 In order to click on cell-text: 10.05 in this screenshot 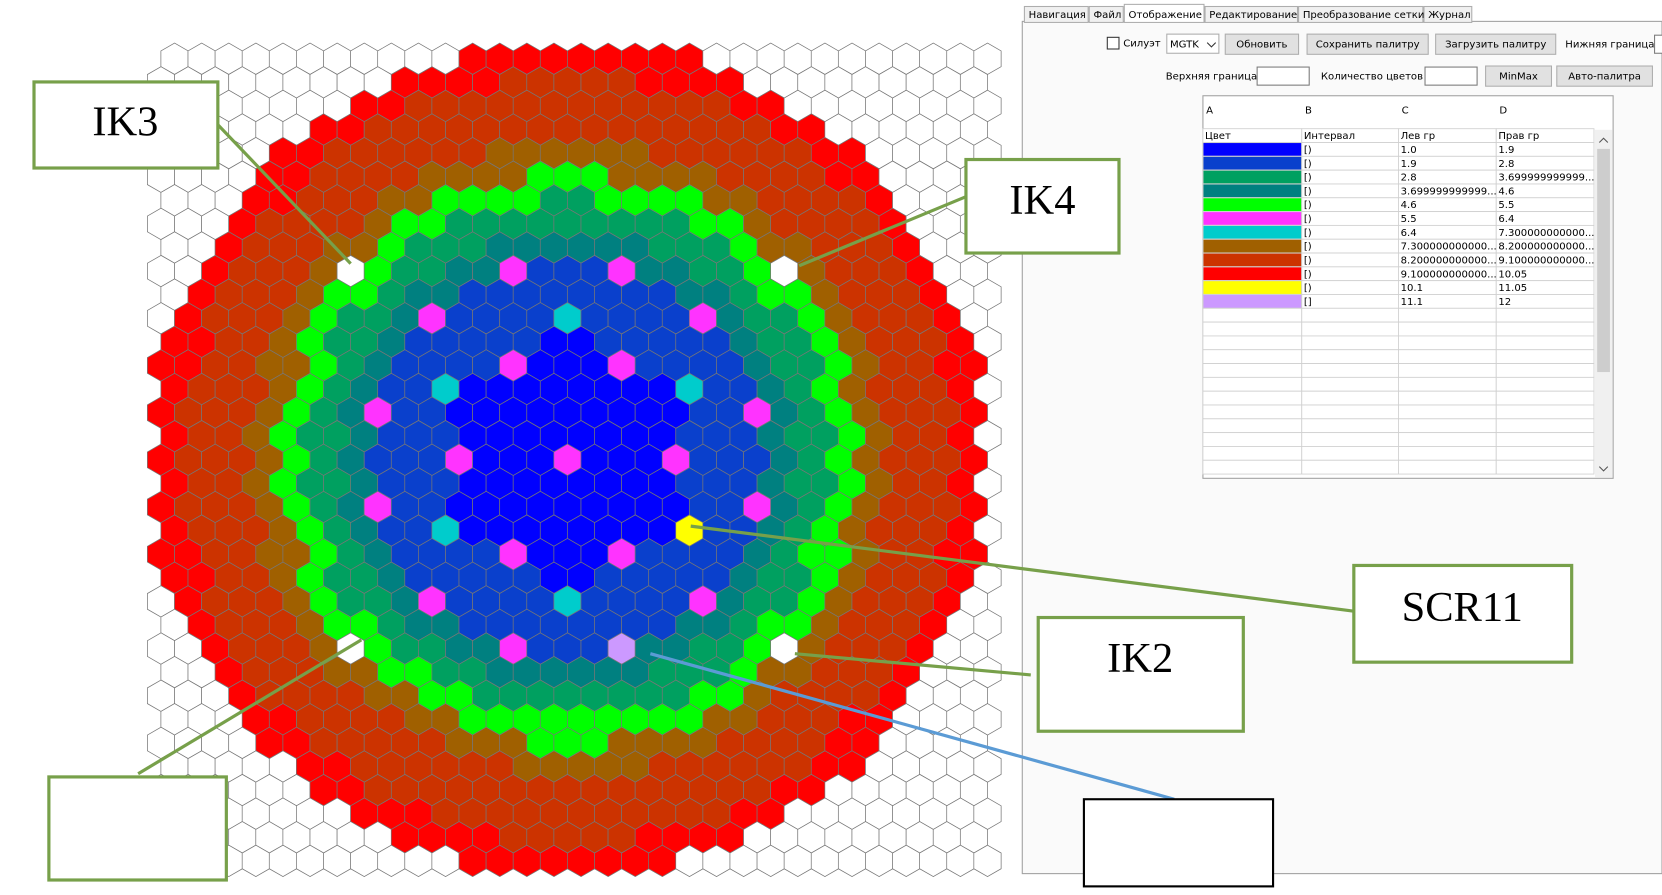, I will do `click(1512, 274)`.